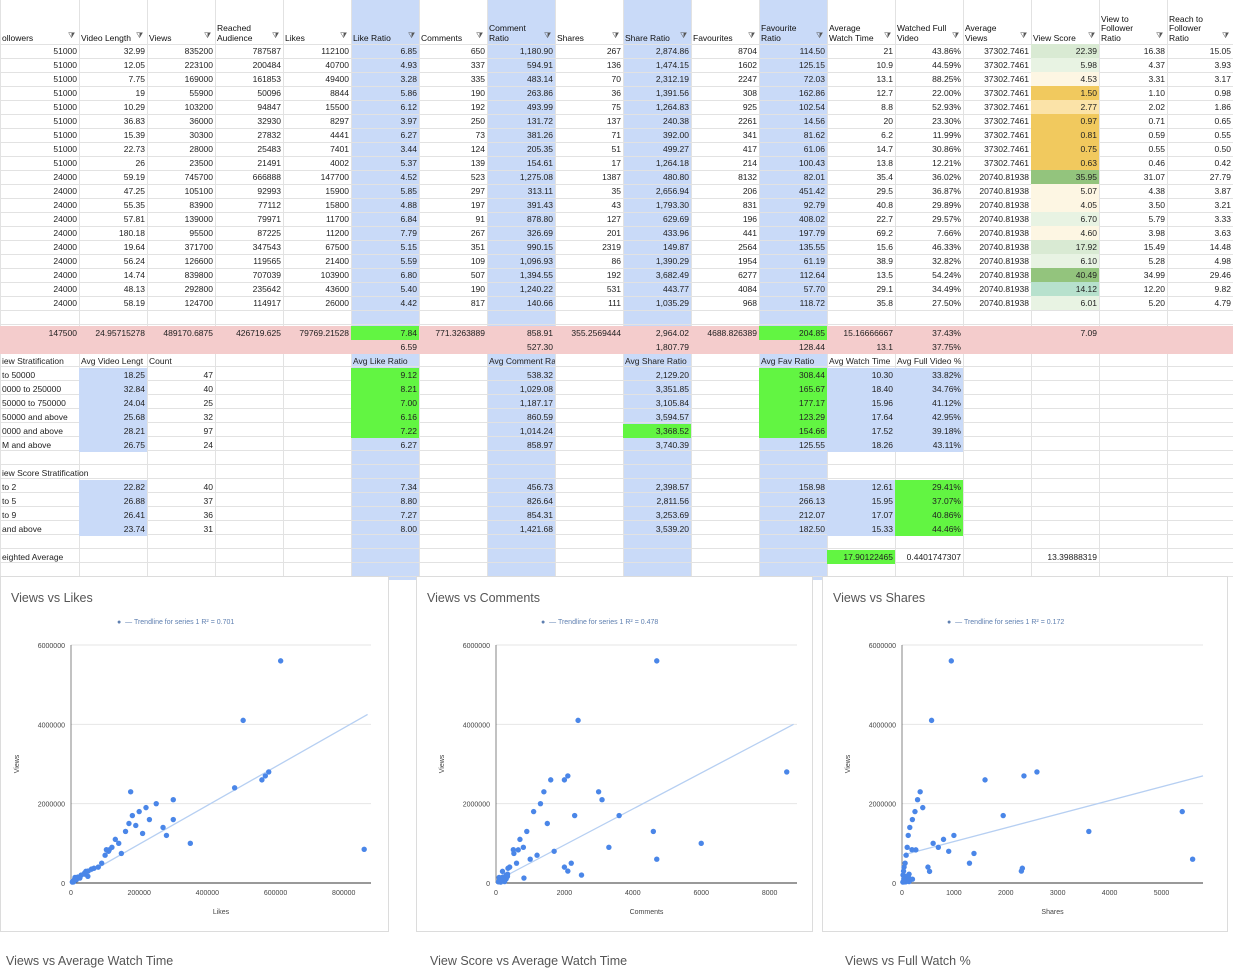 Image resolution: width=1233 pixels, height=968 pixels. What do you see at coordinates (929, 389) in the screenshot?
I see `table-cell: 34.76%` at bounding box center [929, 389].